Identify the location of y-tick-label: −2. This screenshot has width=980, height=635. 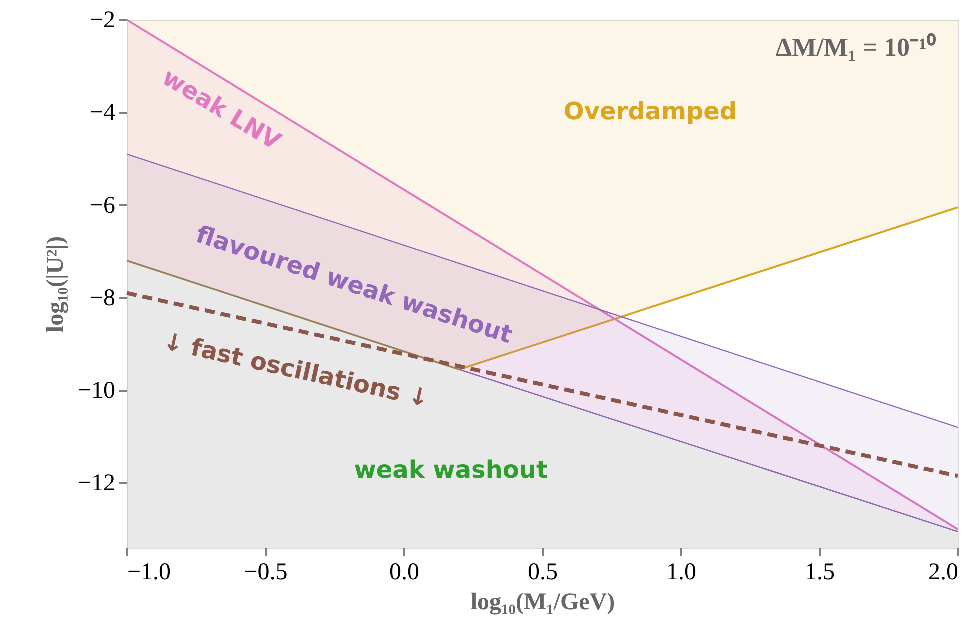
(103, 21).